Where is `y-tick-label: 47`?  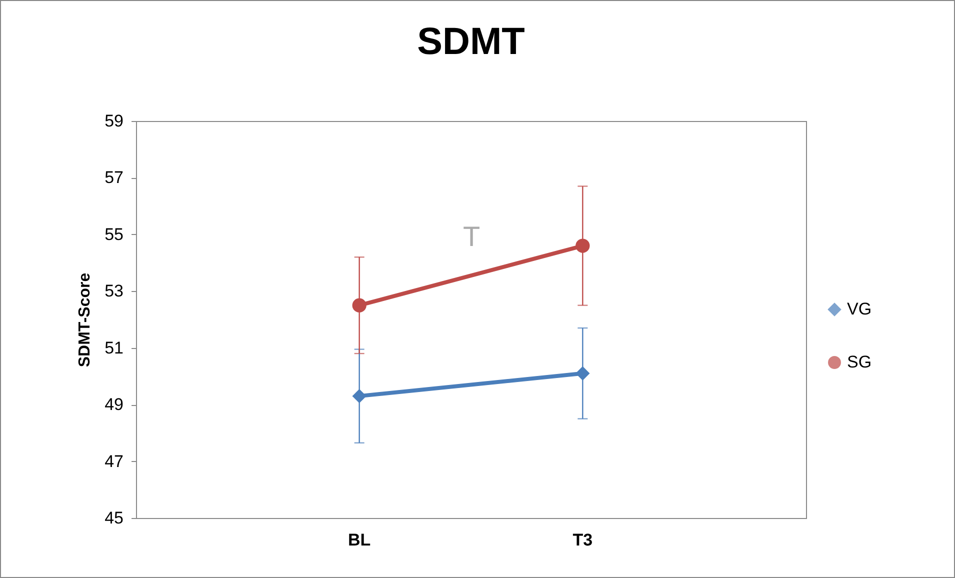
y-tick-label: 47 is located at coordinates (114, 461).